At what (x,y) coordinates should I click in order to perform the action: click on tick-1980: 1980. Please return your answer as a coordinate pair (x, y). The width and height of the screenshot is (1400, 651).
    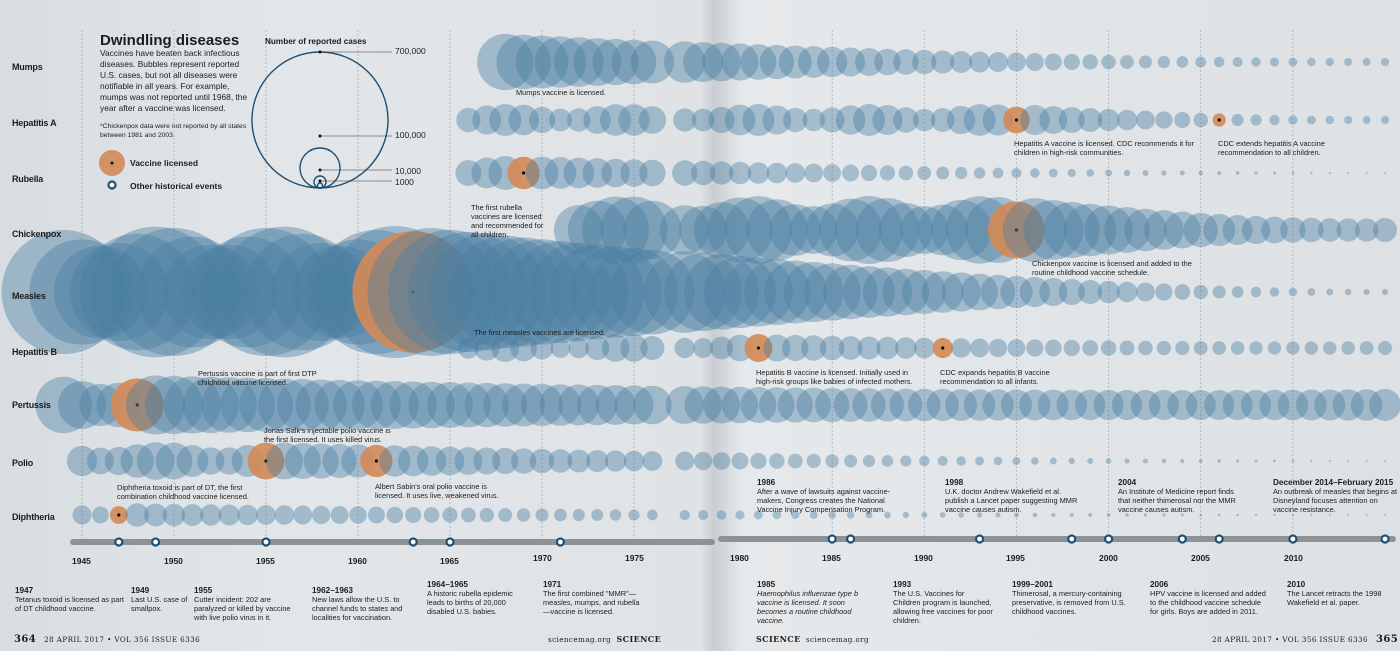
    Looking at the image, I should click on (739, 558).